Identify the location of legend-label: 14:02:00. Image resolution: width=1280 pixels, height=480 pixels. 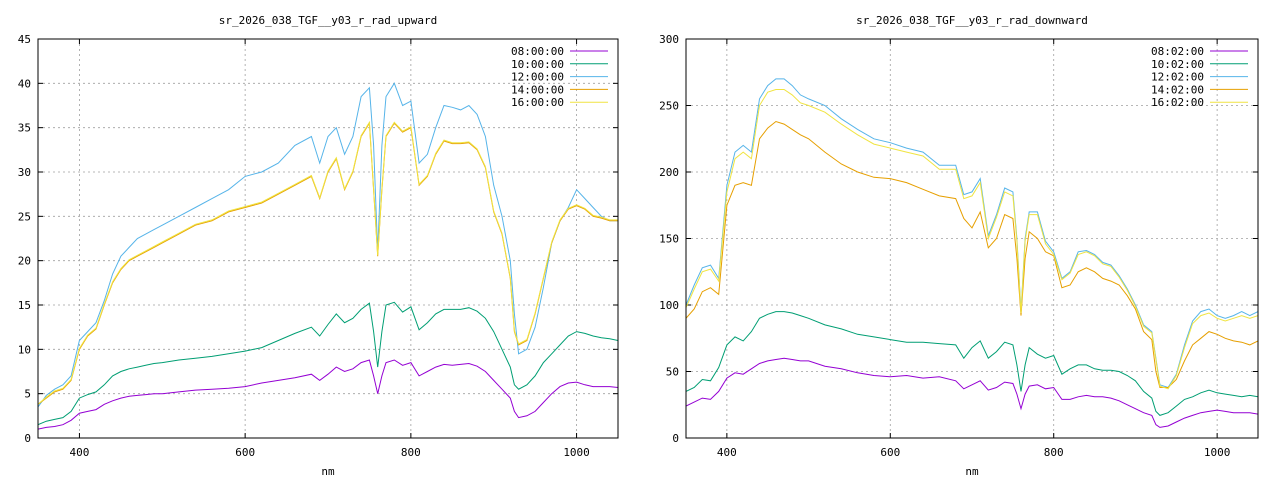
(1177, 89).